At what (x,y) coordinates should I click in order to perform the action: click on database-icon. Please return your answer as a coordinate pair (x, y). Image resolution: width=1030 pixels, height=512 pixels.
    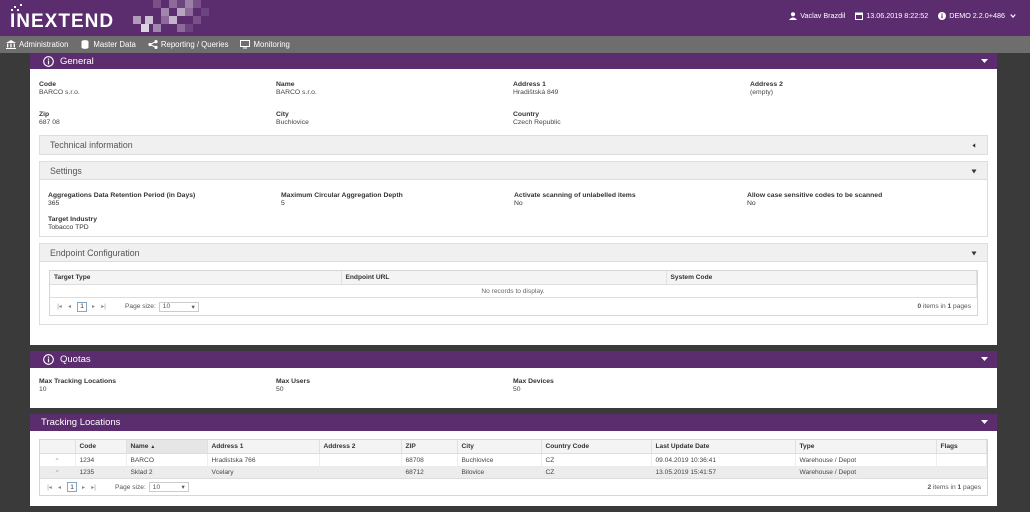
    Looking at the image, I should click on (85, 44).